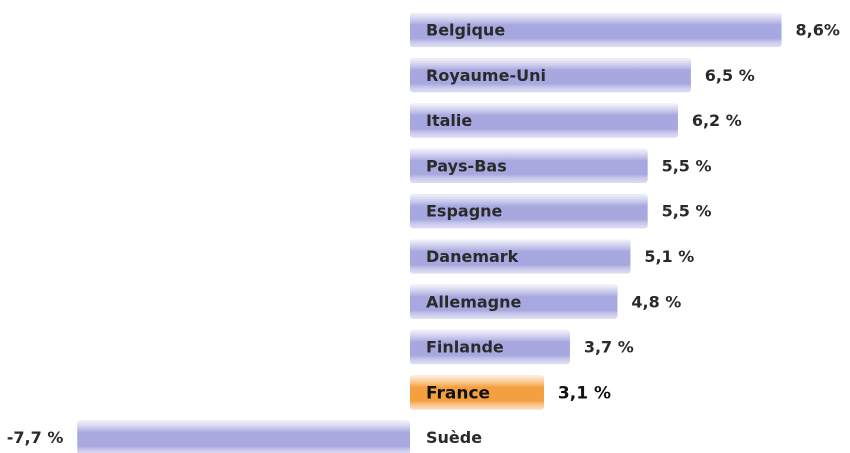 This screenshot has height=453, width=850. What do you see at coordinates (464, 211) in the screenshot?
I see `category-label: Espagne` at bounding box center [464, 211].